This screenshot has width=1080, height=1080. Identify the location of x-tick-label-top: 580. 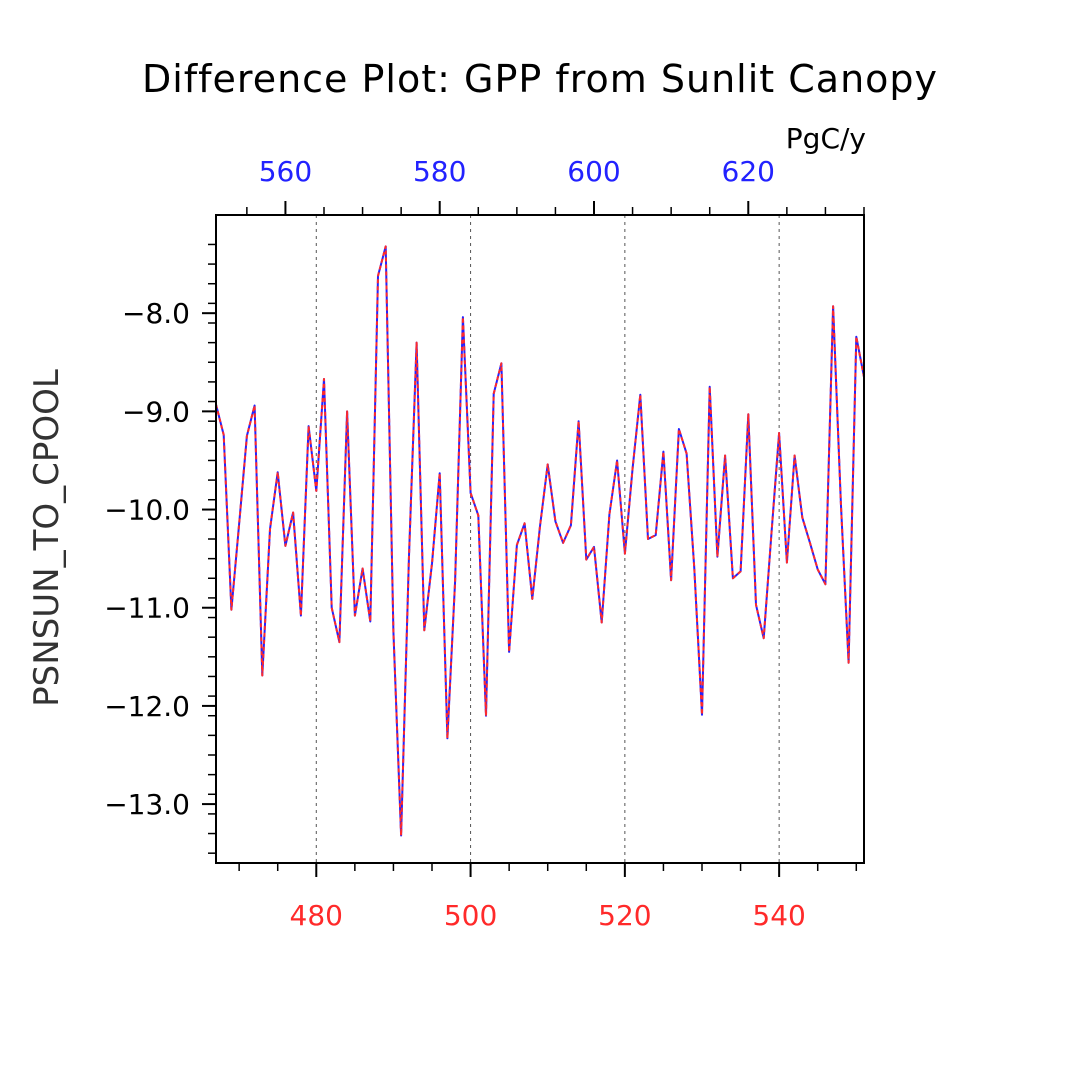
(439, 171).